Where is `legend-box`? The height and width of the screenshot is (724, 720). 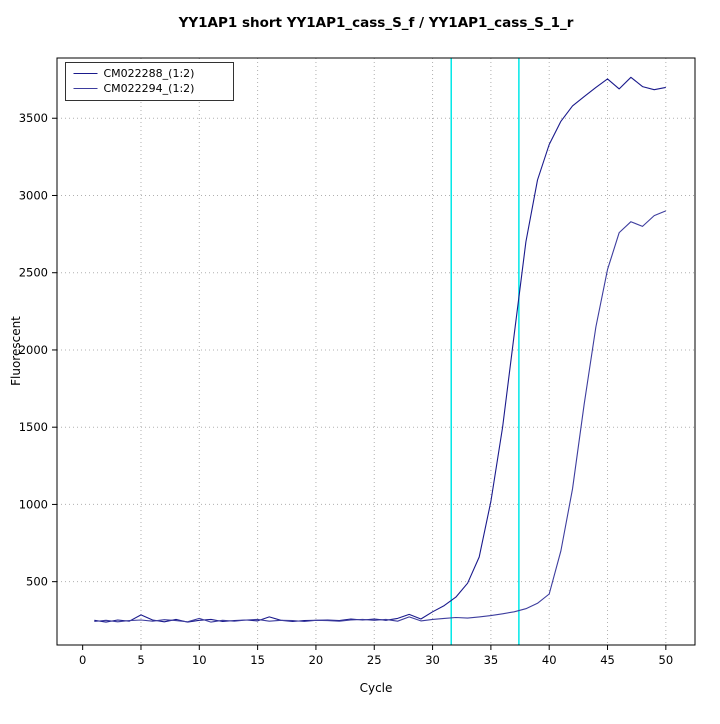
legend-box is located at coordinates (149, 81).